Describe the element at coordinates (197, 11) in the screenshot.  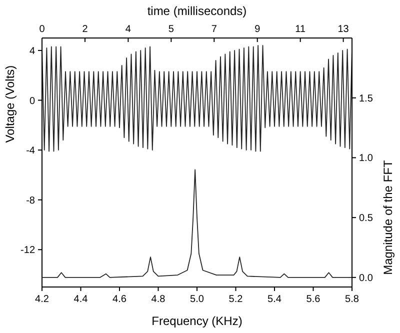
I see `x-axis-title: time (milliseconds)` at that location.